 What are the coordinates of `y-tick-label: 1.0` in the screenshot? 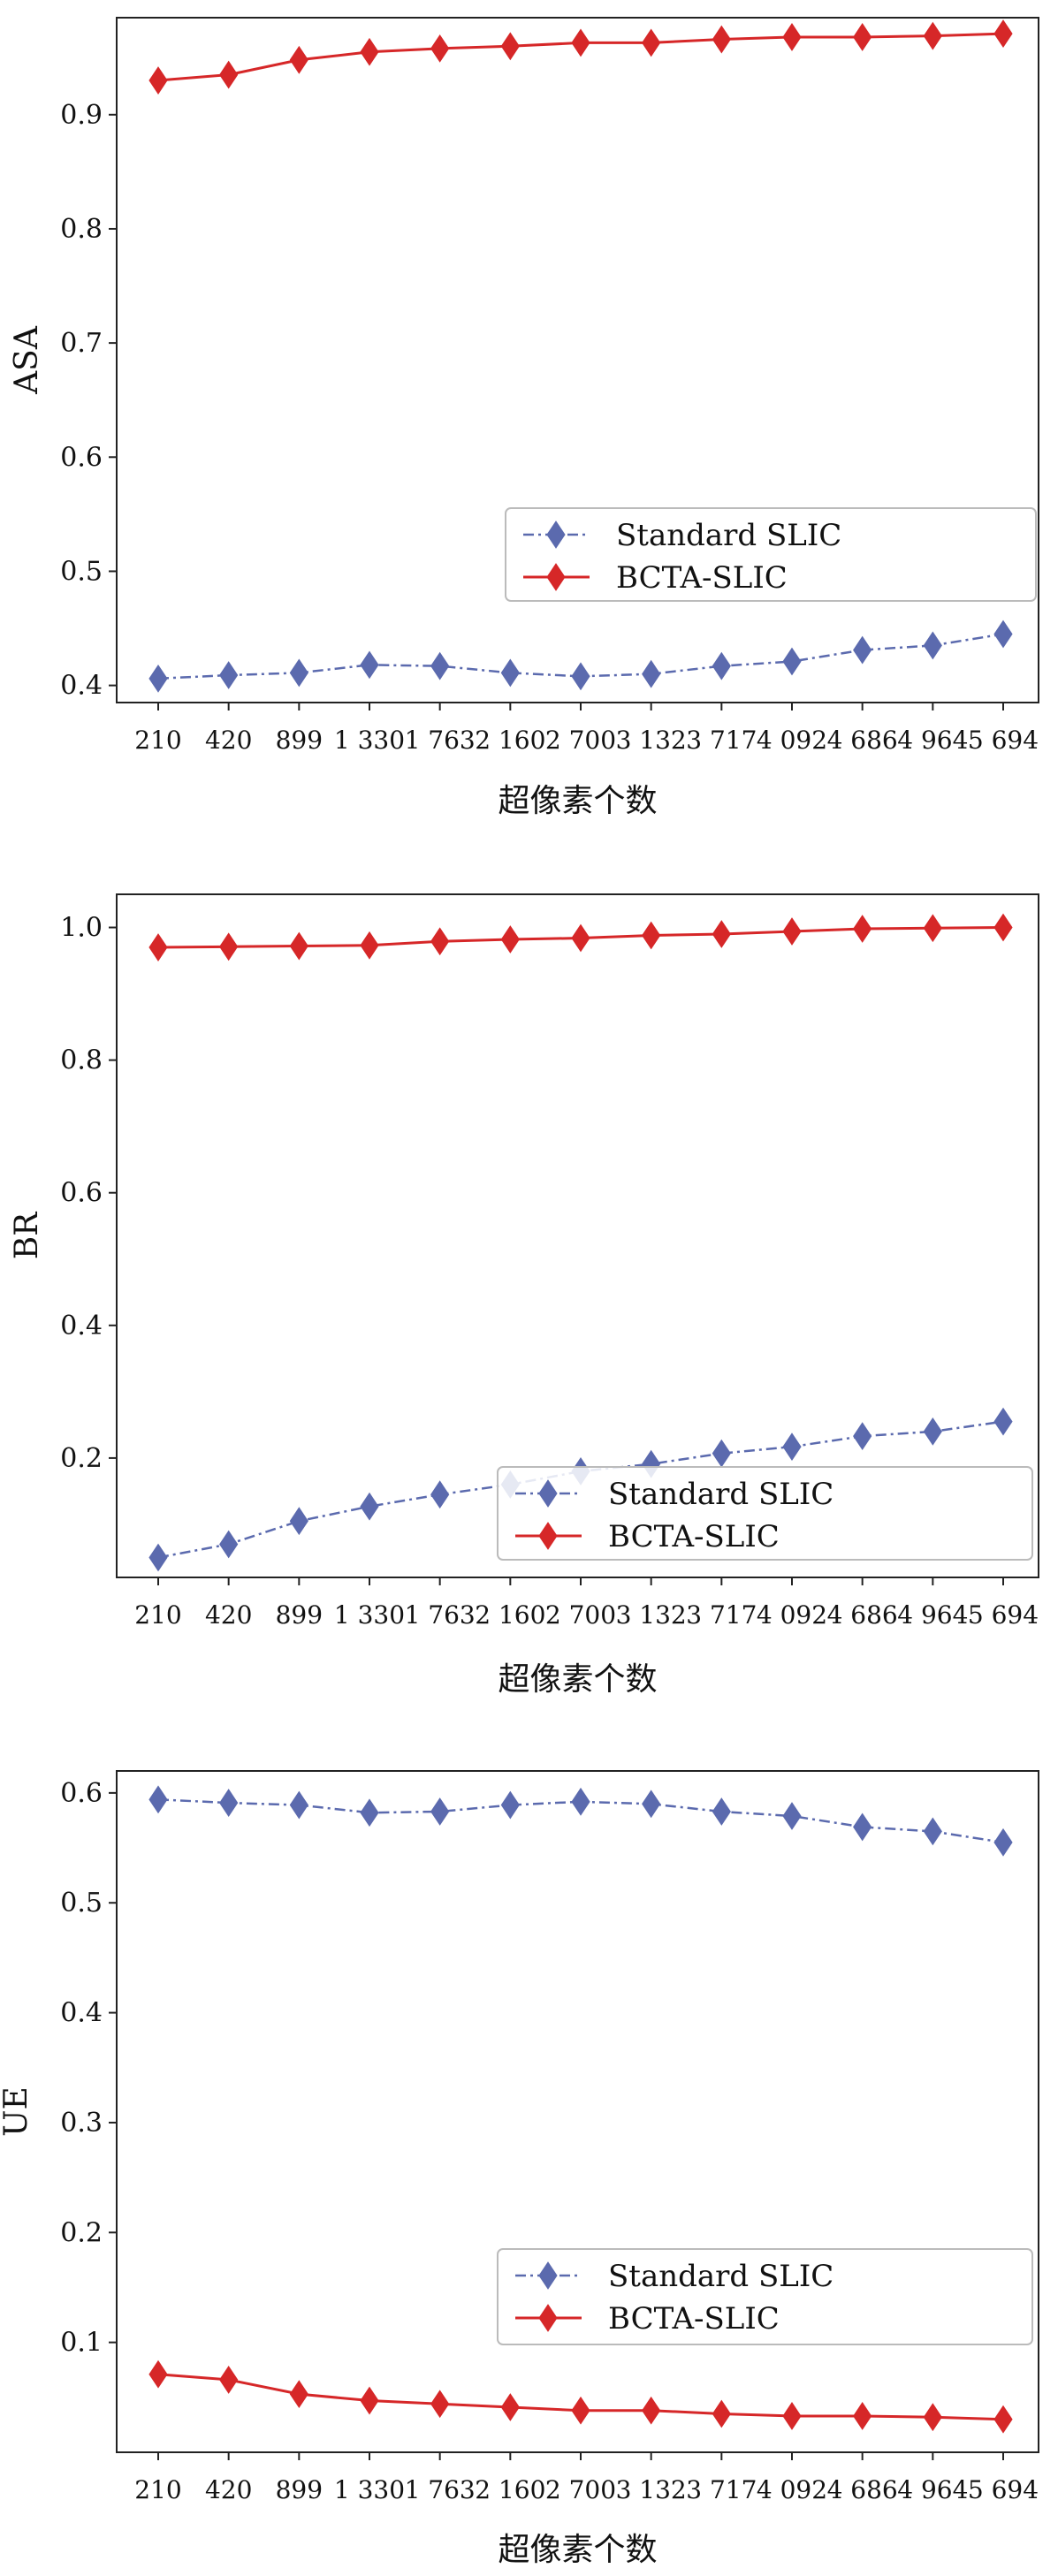 It's located at (81, 928).